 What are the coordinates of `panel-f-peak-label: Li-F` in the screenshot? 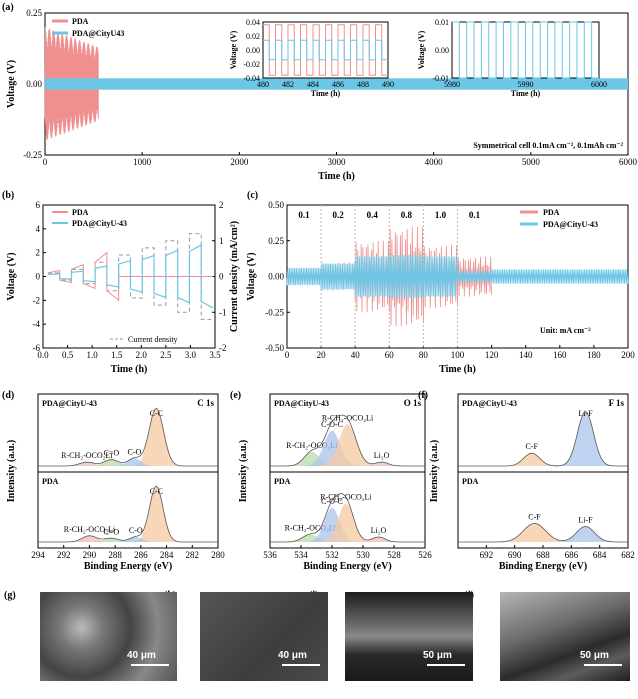 It's located at (585, 520).